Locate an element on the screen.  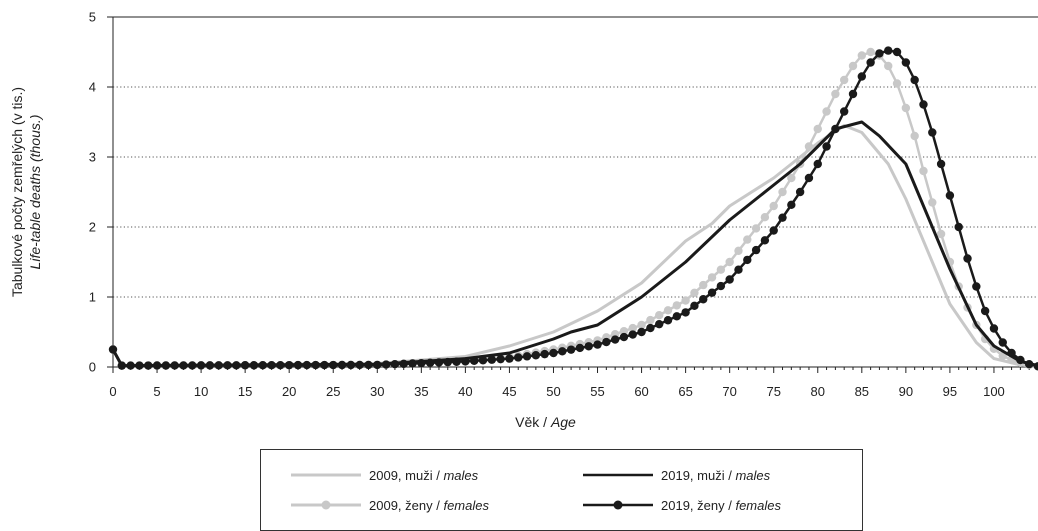
legend-item-2019-males: 2019, muži / males is located at coordinates (676, 475).